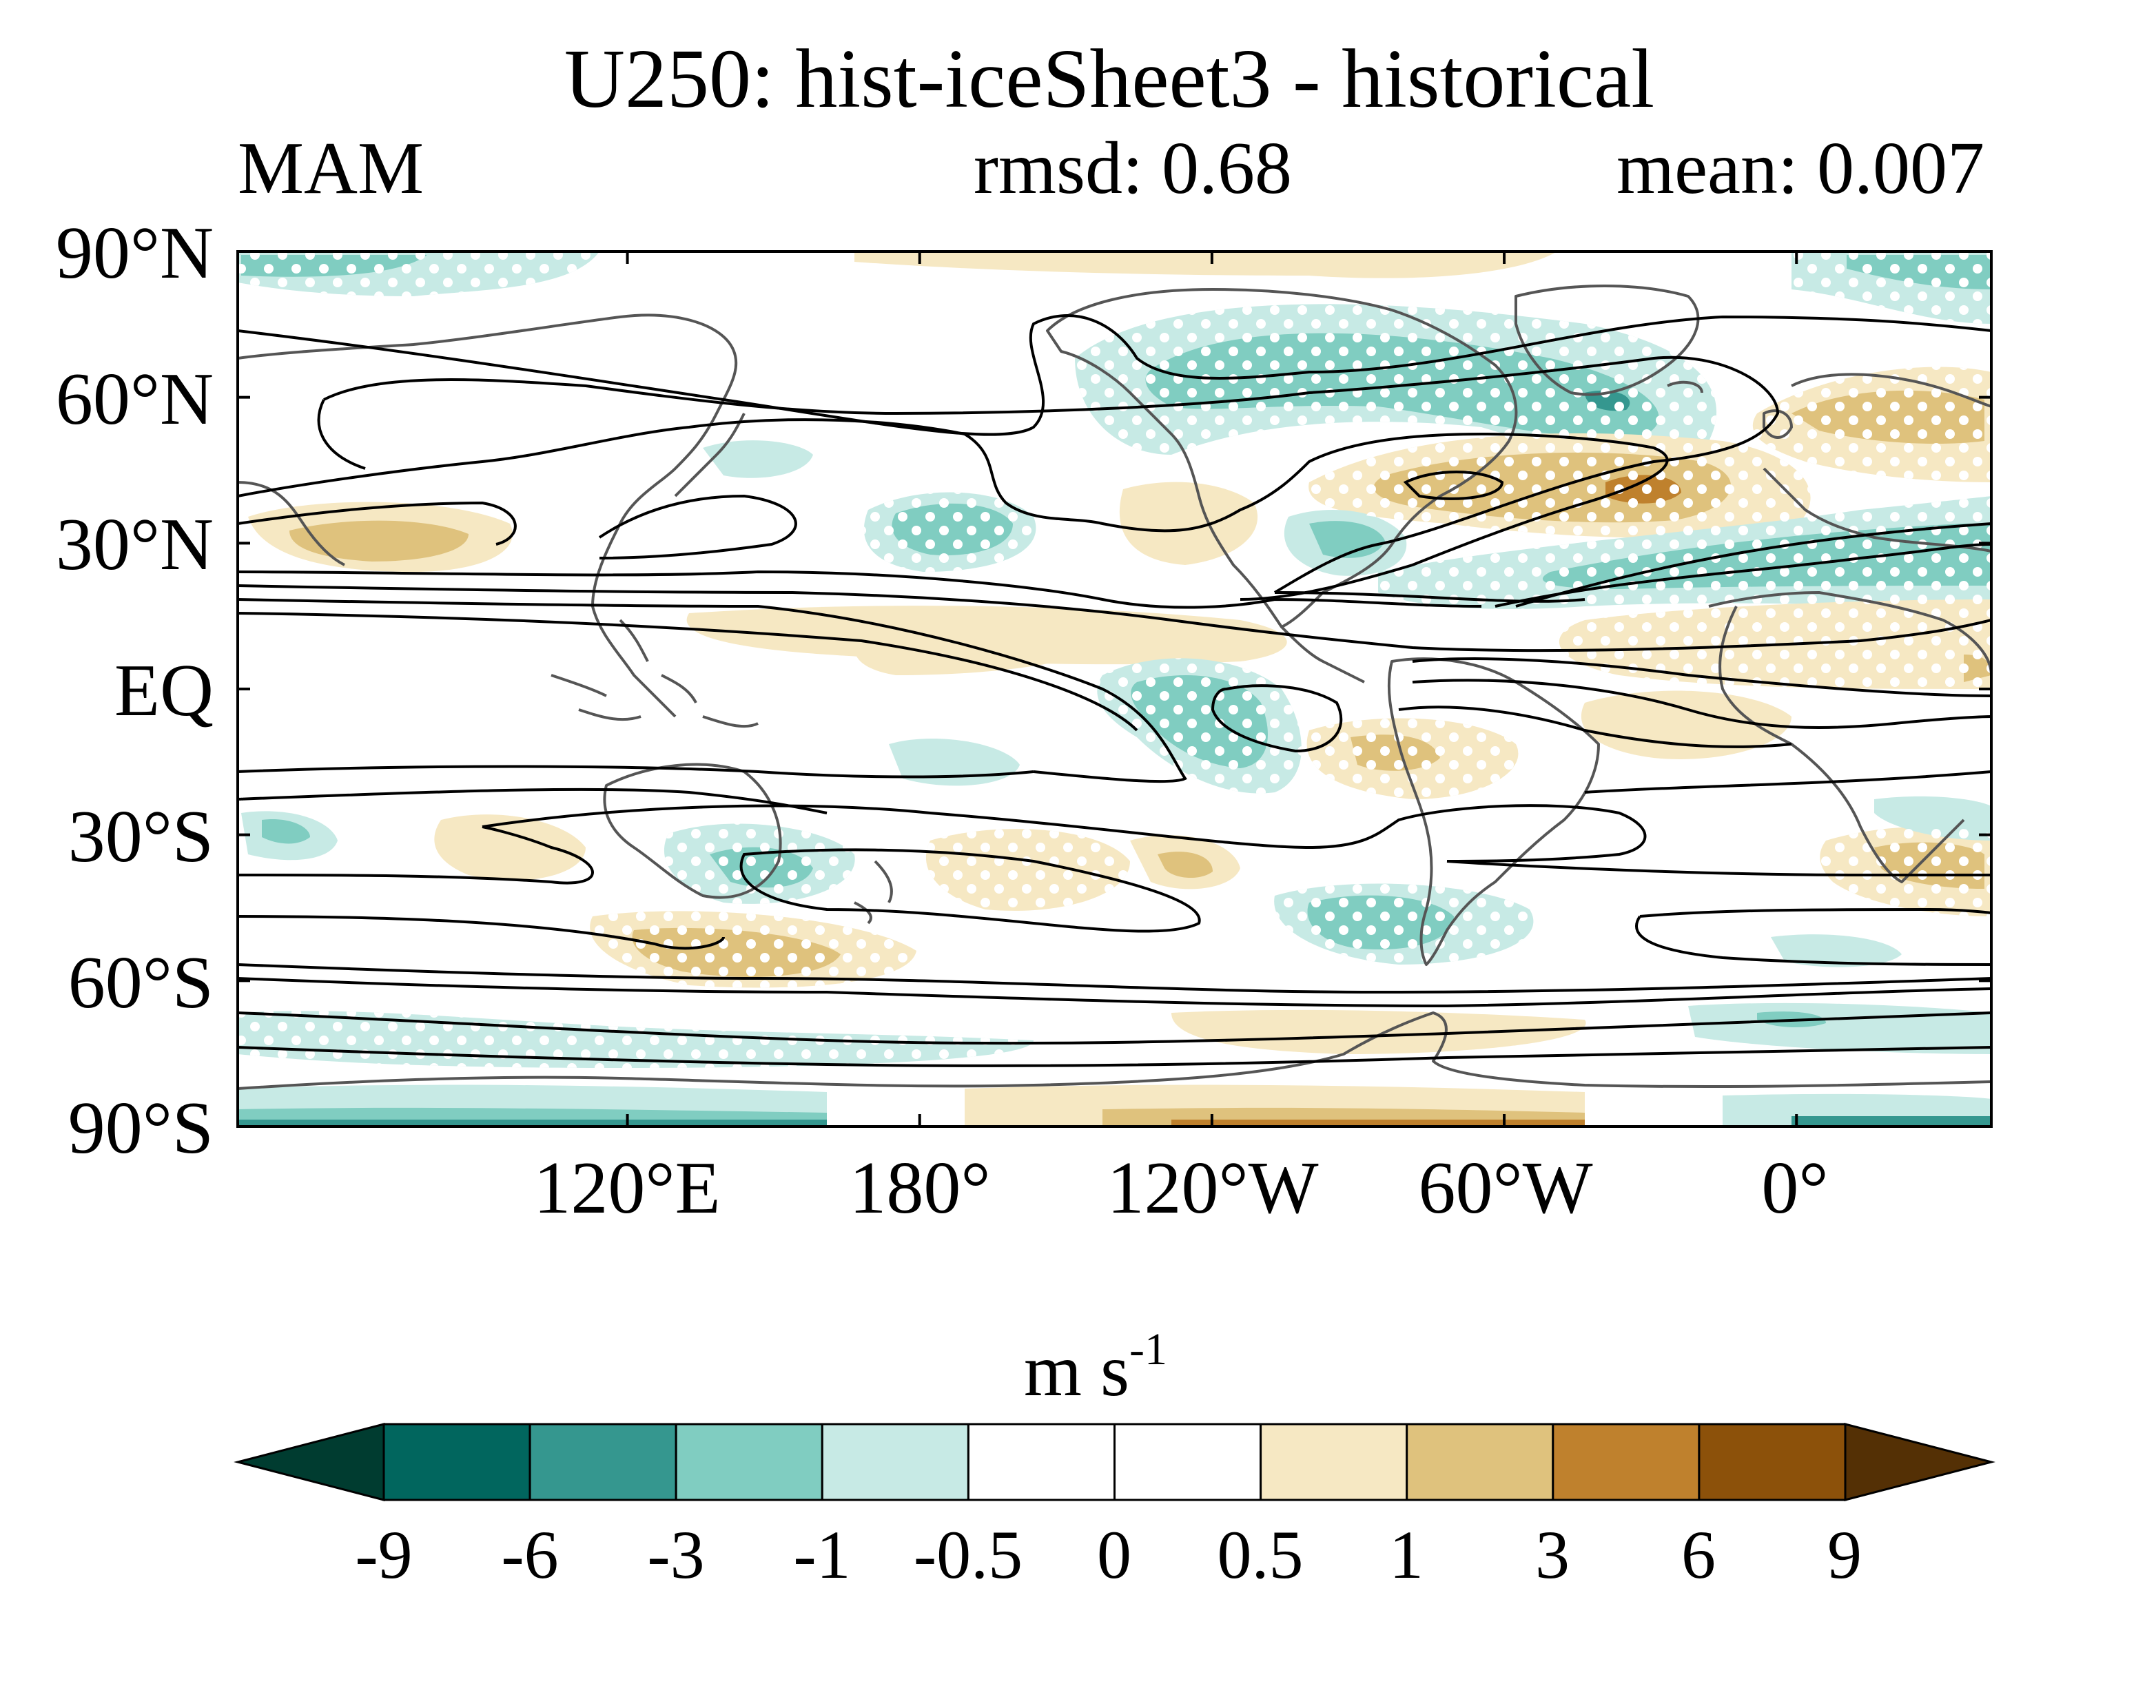  What do you see at coordinates (141, 1128) in the screenshot?
I see `lat-label-90s: 90°S` at bounding box center [141, 1128].